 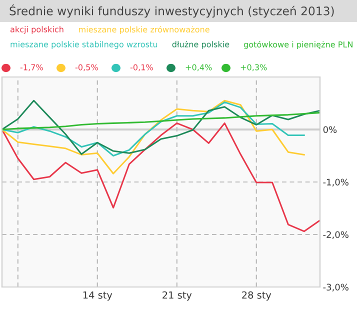 I want to click on text: -1,7%, so click(x=31, y=68).